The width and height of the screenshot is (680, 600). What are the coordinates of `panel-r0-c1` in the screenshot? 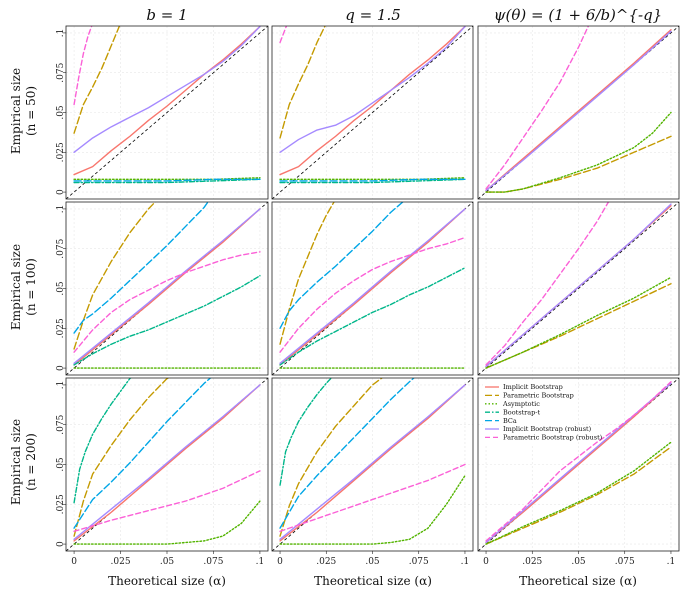 It's located at (372, 112).